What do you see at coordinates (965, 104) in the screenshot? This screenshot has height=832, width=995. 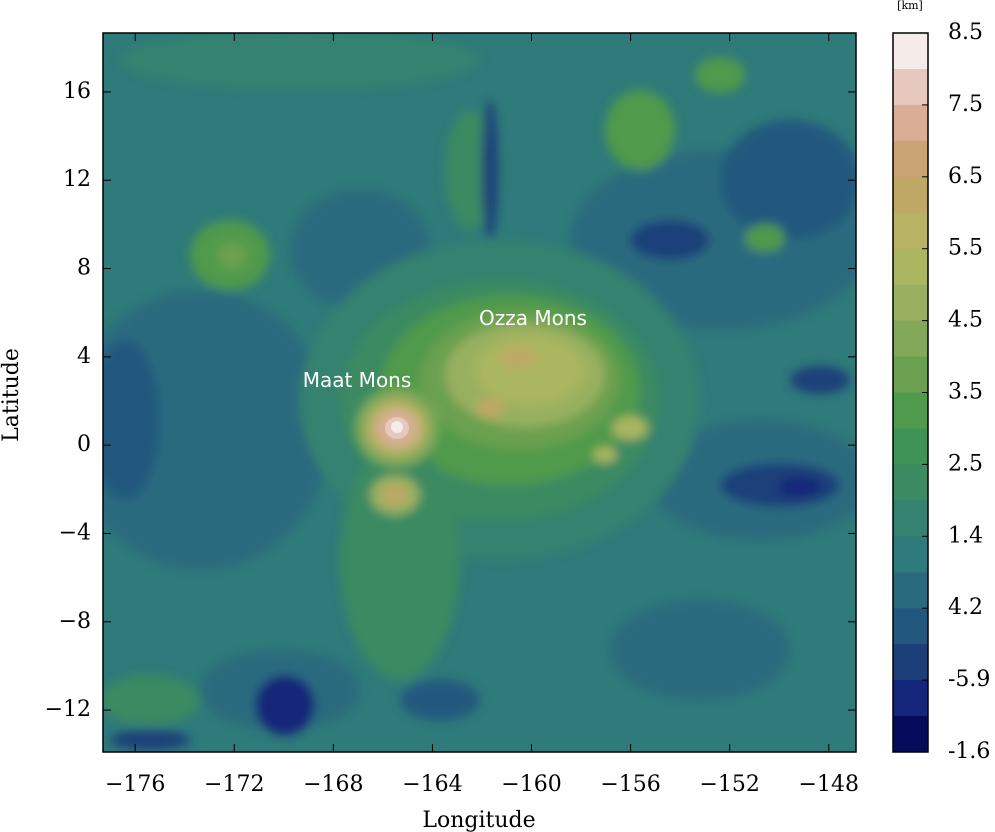 I see `colorbar-tick-label: 7.5` at bounding box center [965, 104].